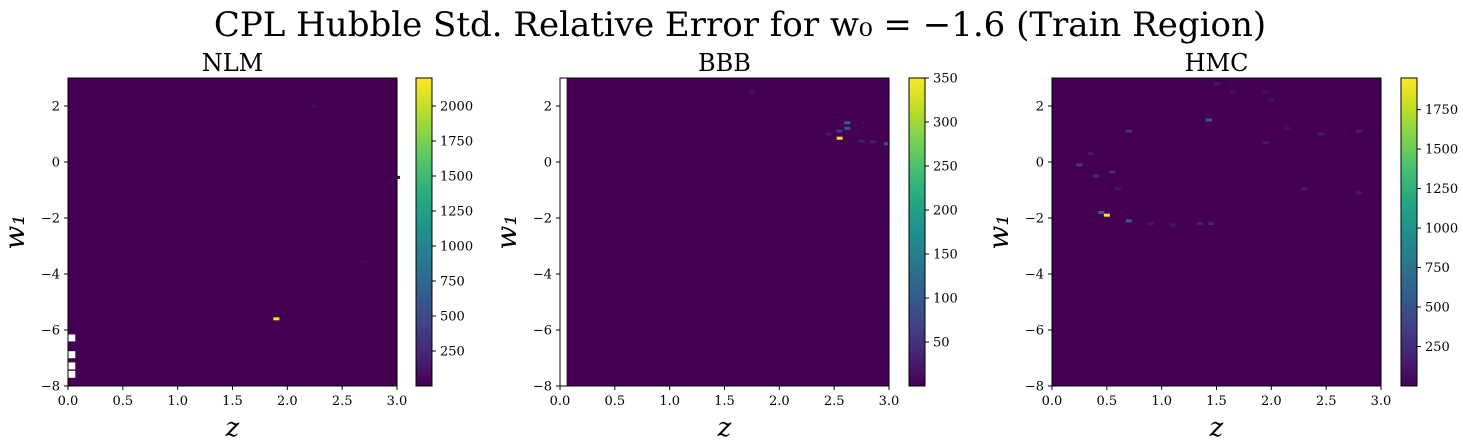  Describe the element at coordinates (941, 343) in the screenshot. I see `colorbar-tick-label: 50` at that location.